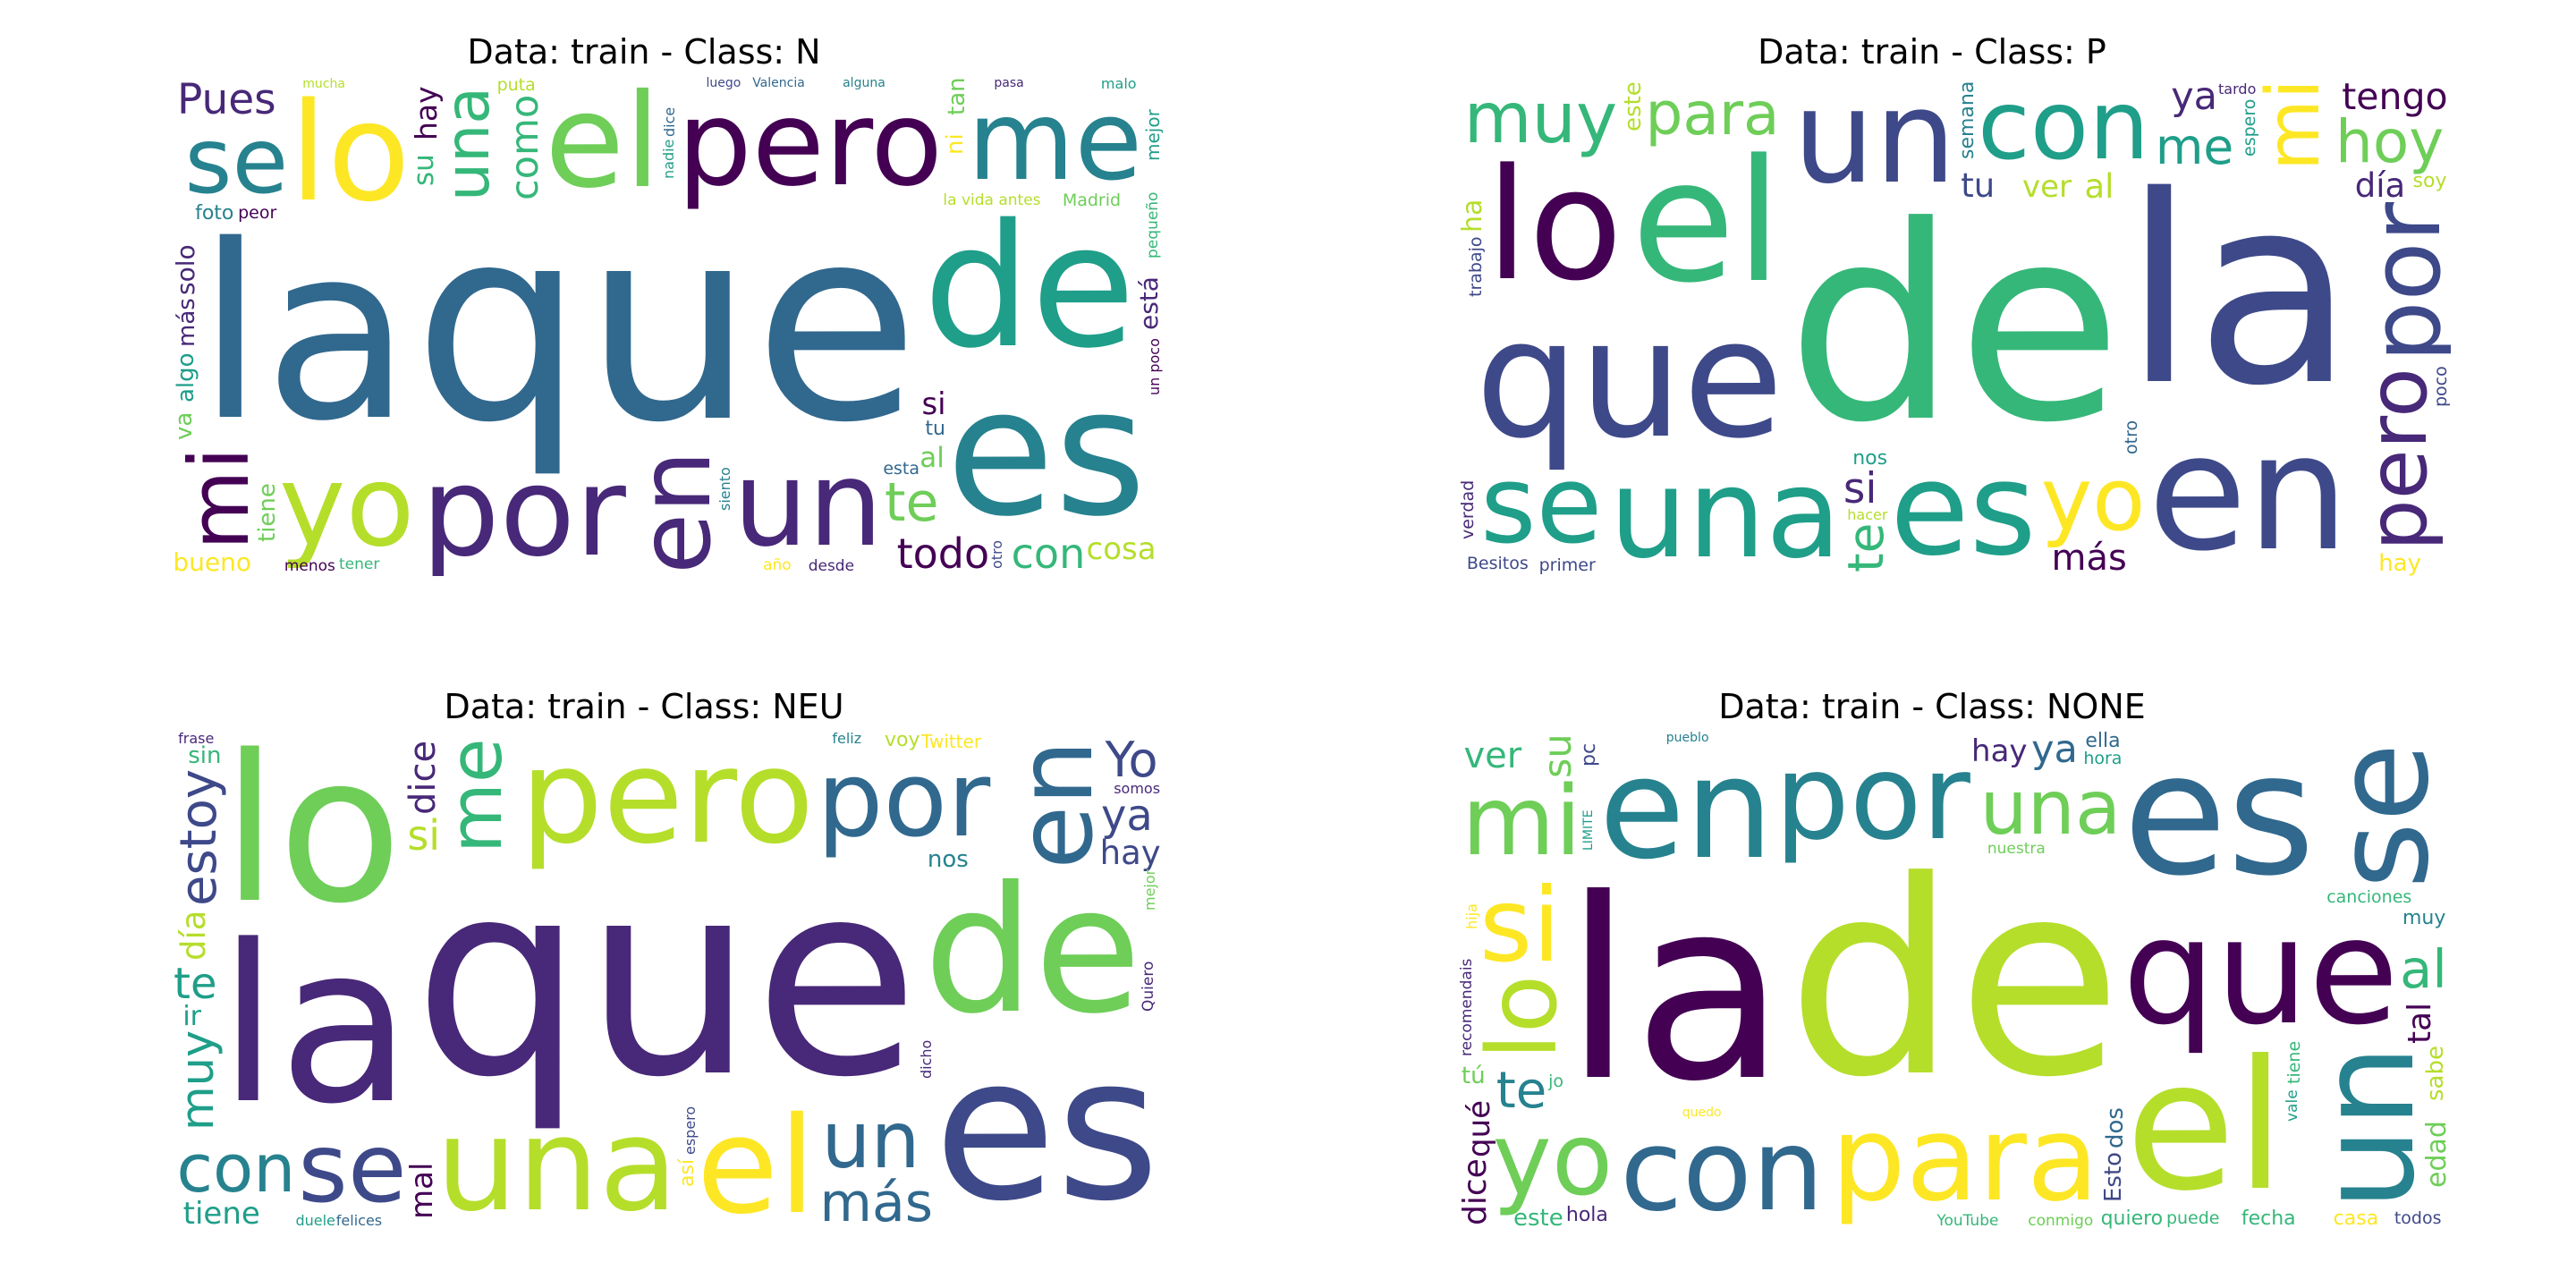 The width and height of the screenshot is (2576, 1288). I want to click on word-como: como, so click(524, 147).